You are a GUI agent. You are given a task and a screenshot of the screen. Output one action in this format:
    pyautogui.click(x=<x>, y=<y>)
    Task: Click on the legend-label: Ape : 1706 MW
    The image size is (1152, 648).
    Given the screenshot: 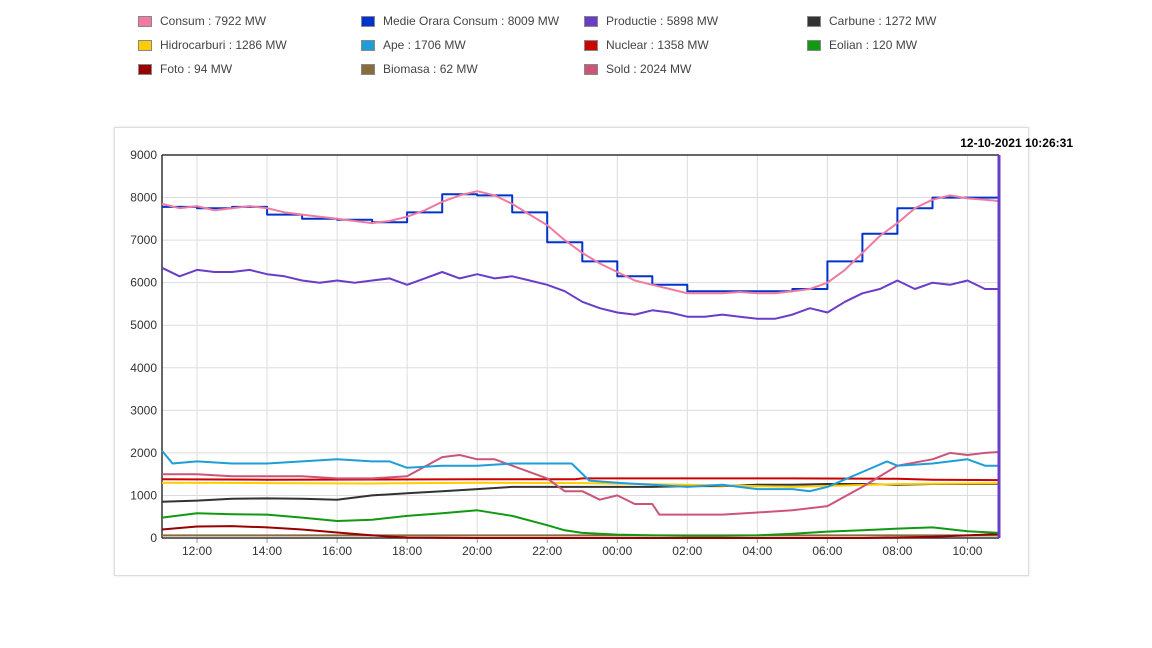 What is the action you would take?
    pyautogui.click(x=424, y=45)
    